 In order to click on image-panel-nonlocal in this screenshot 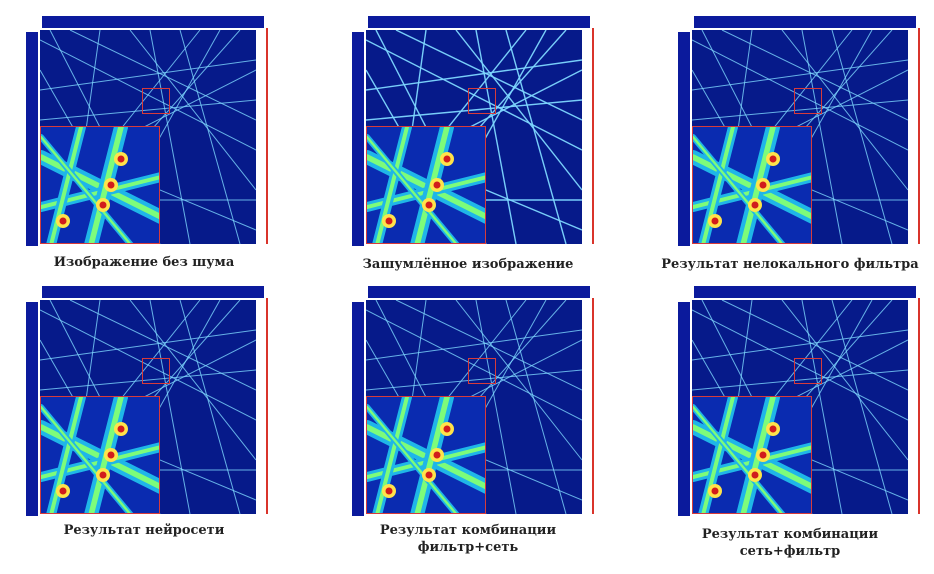, I will do `click(799, 132)`.